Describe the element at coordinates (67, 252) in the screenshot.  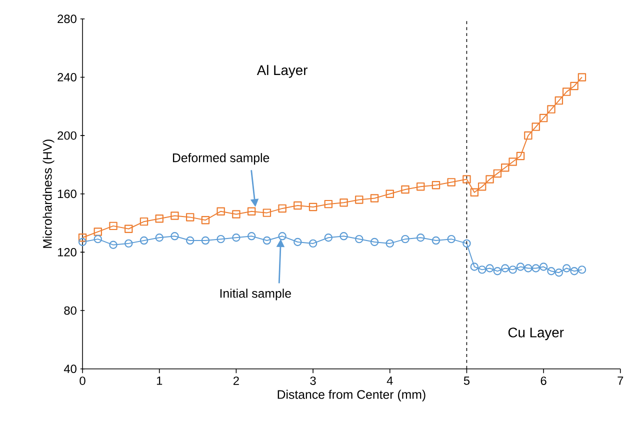
I see `y-tick-label: 120` at that location.